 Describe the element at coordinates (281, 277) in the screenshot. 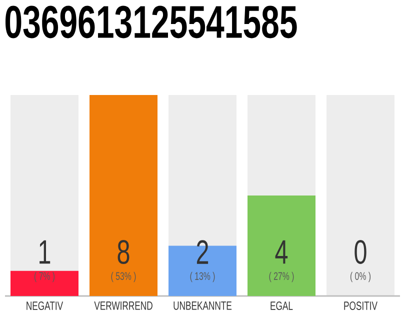

I see `annotation: ( 27% )` at that location.